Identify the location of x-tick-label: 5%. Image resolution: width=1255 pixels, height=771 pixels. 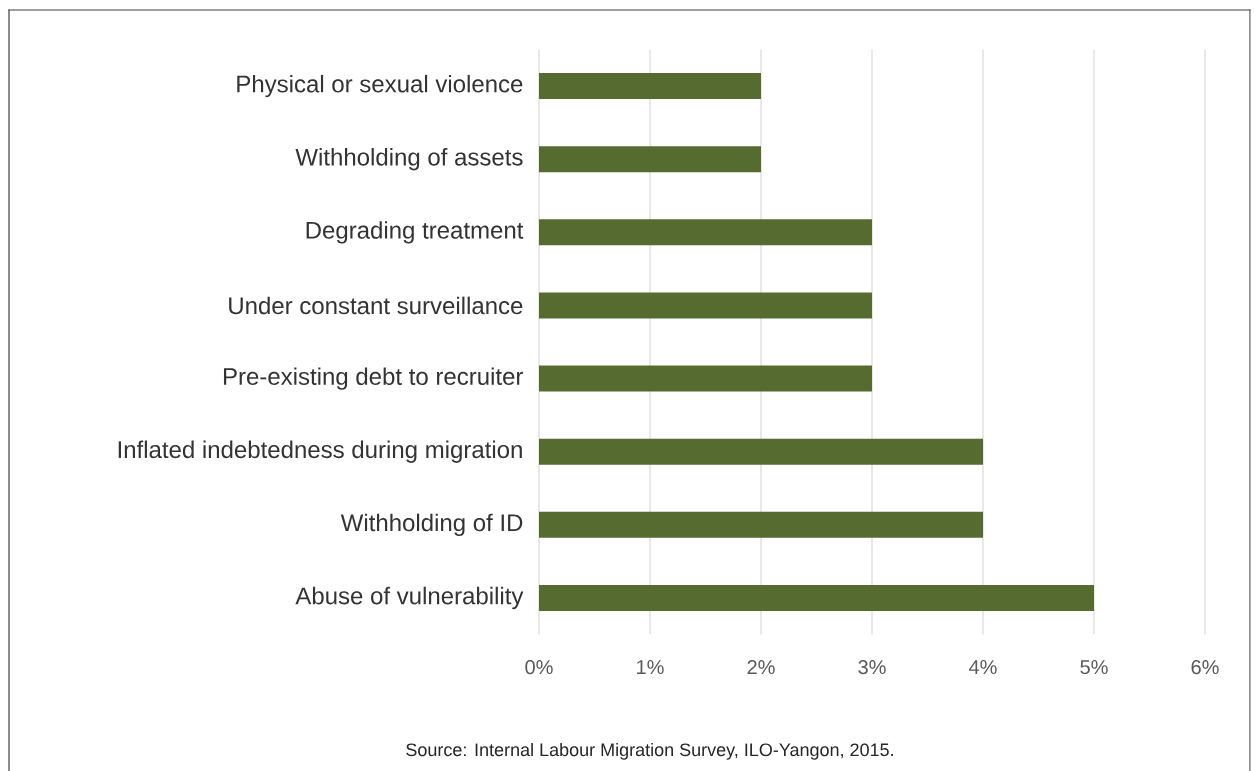
(1094, 667).